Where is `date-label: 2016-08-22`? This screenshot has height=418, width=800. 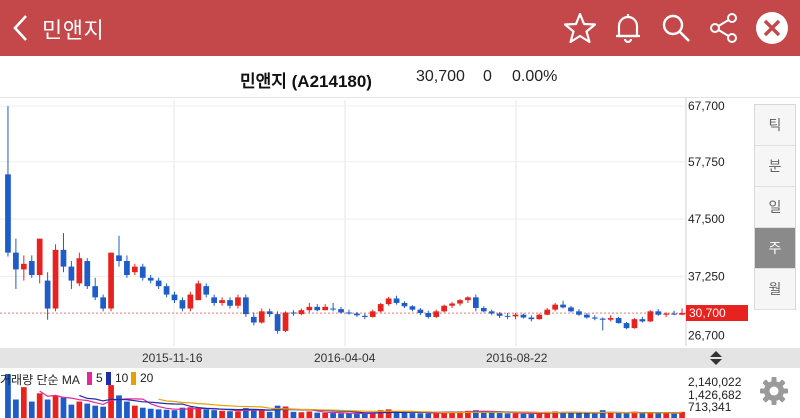 date-label: 2016-08-22 is located at coordinates (517, 358).